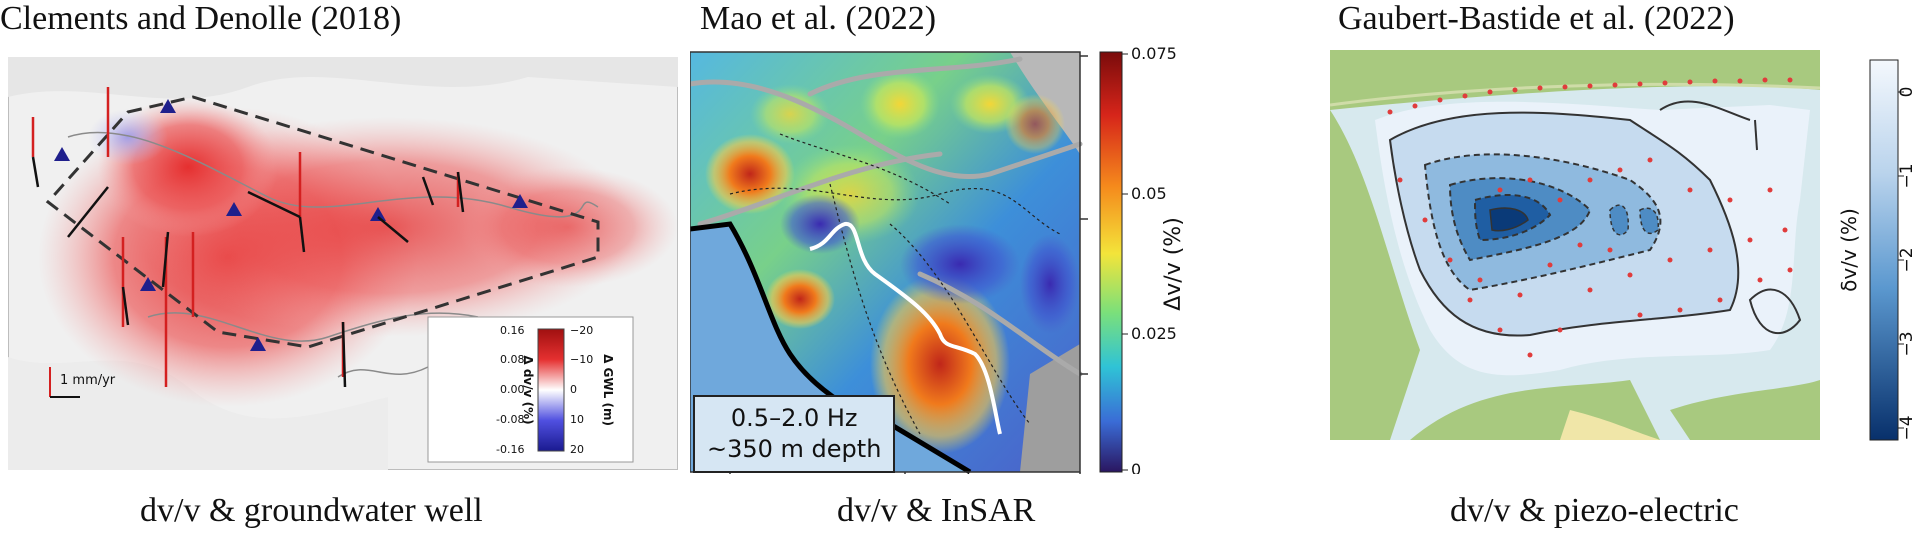  I want to click on study-area-outline, so click(322, 222).